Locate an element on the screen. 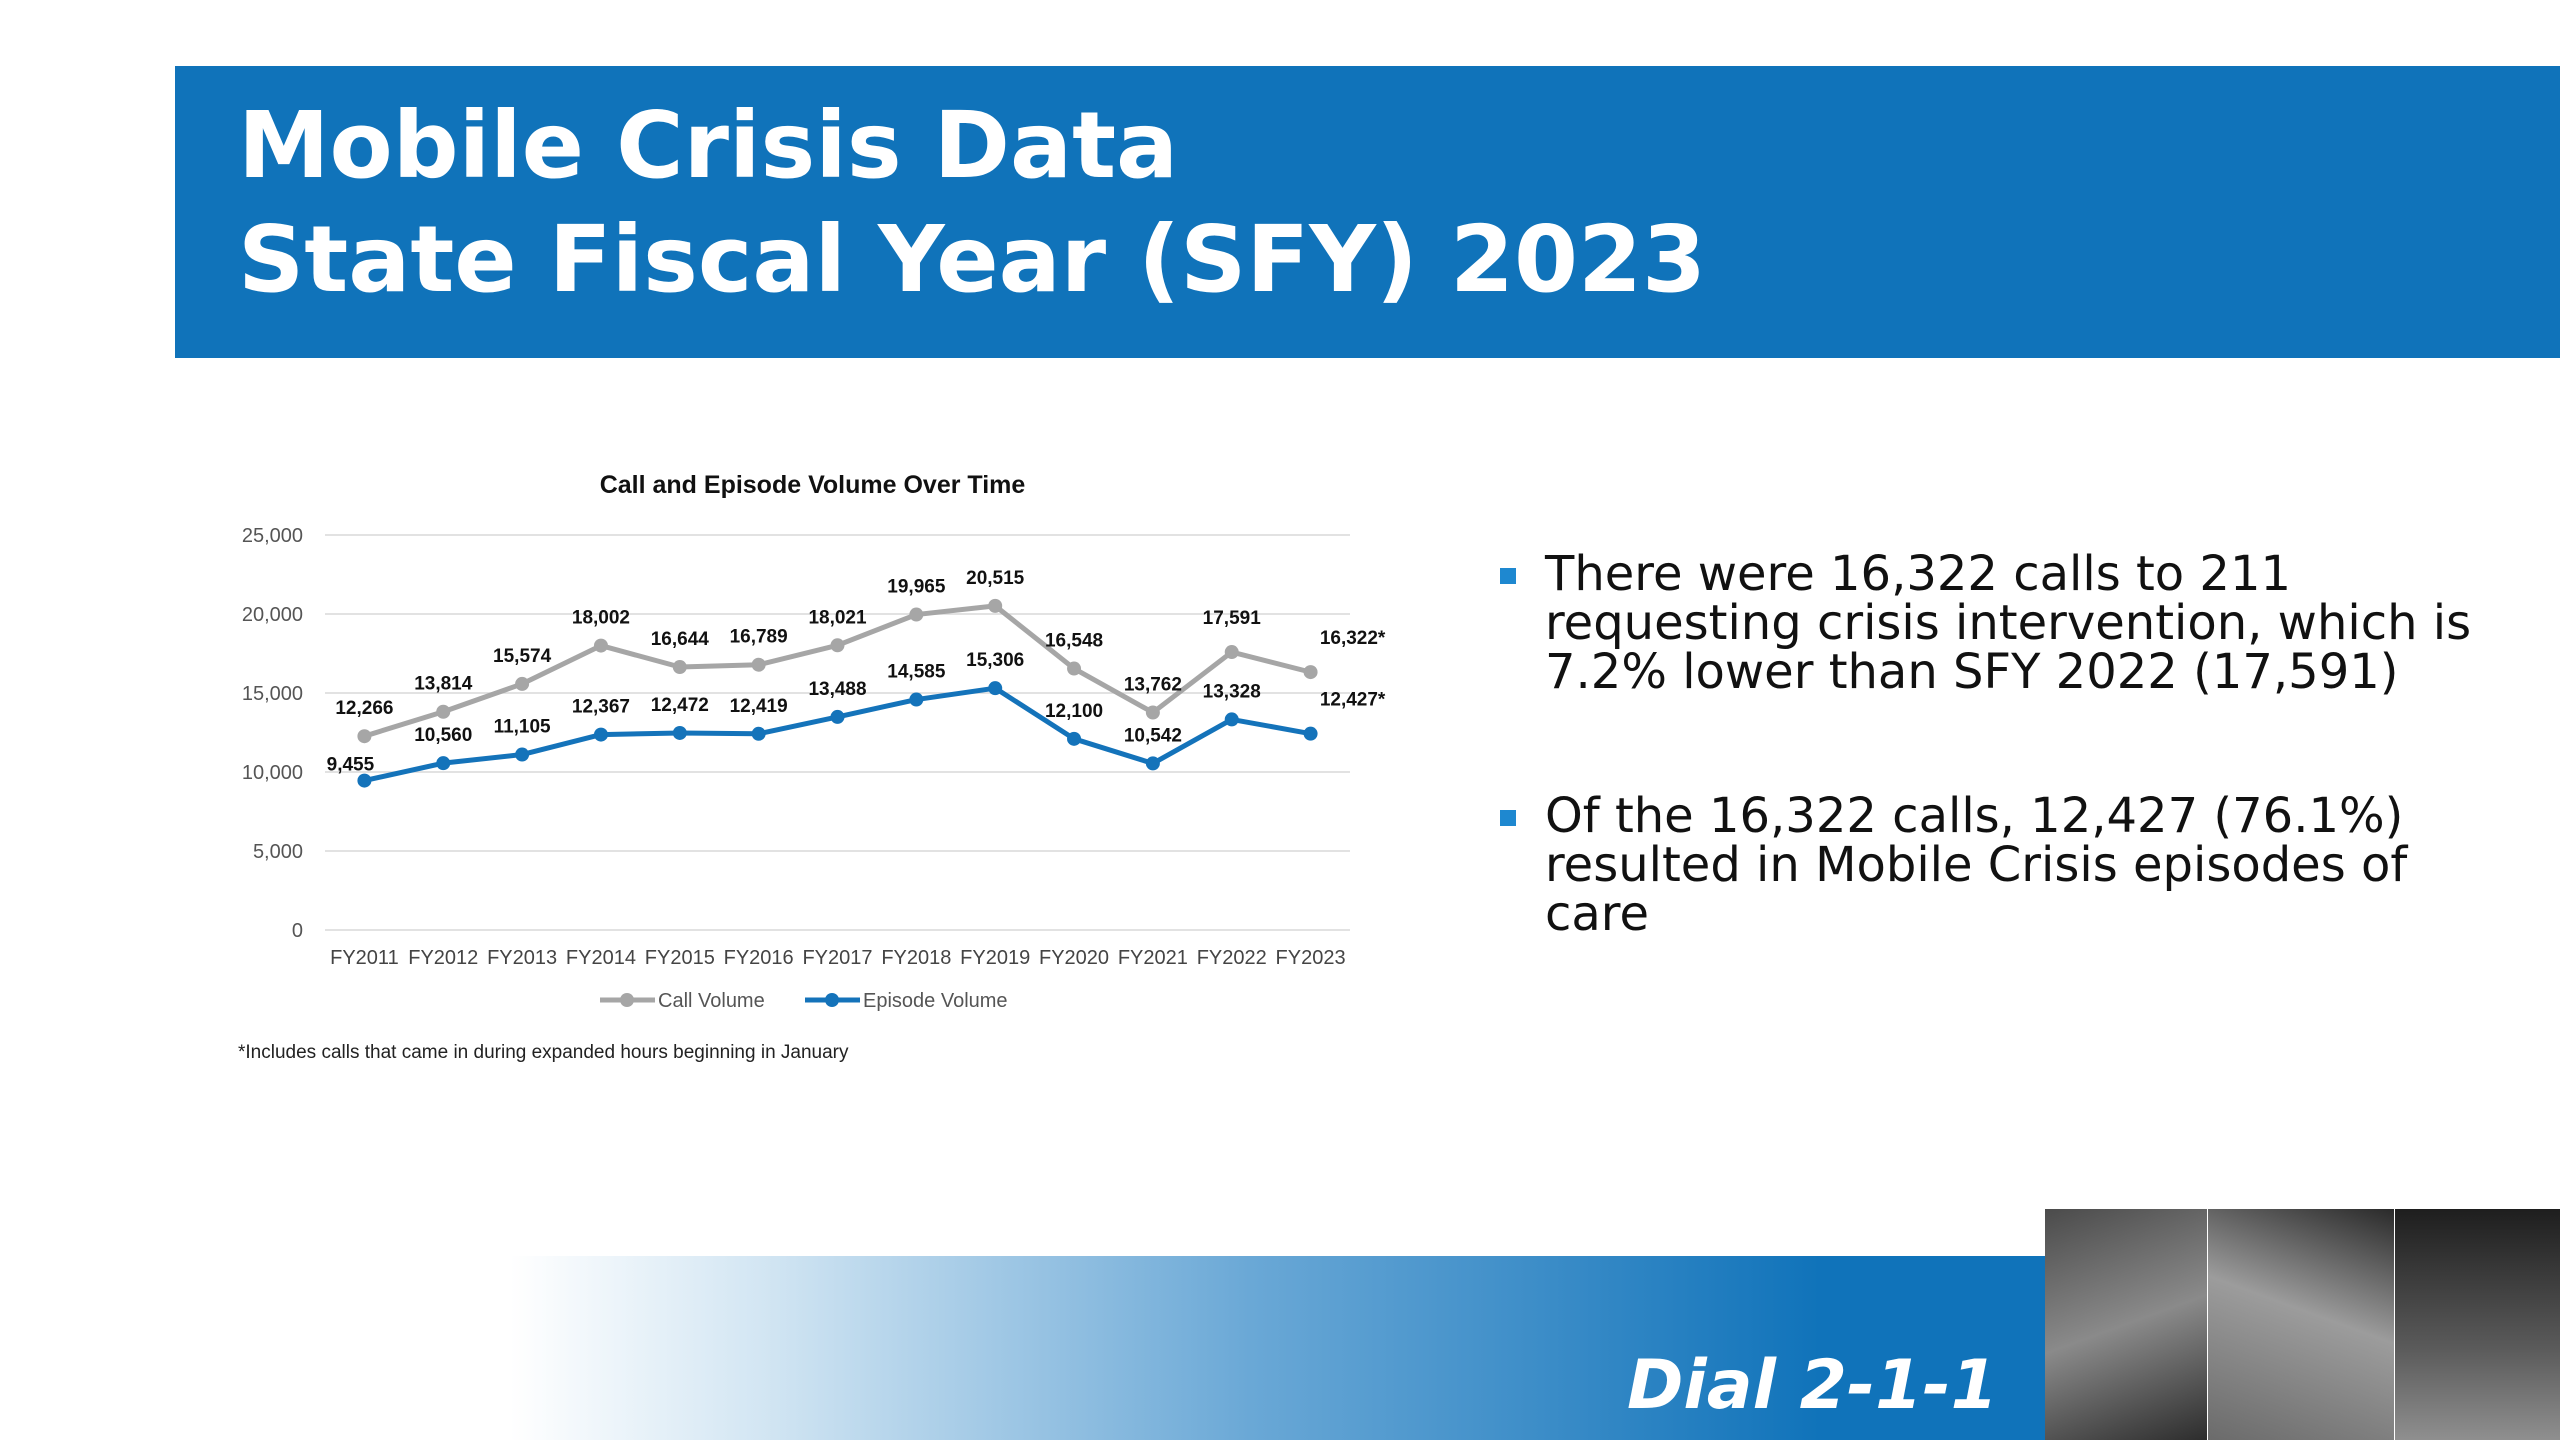  photo-strip is located at coordinates (2302, 1324).